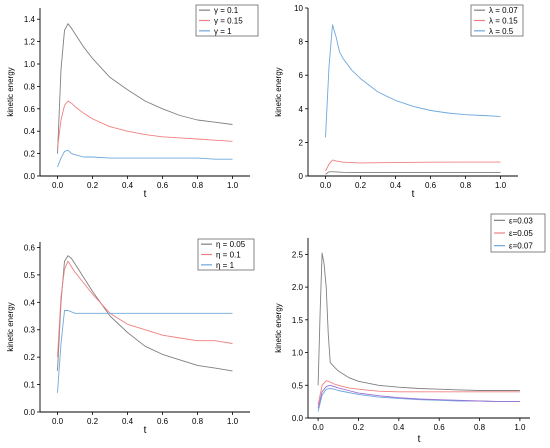 This screenshot has height=448, width=550. What do you see at coordinates (30, 330) in the screenshot?
I see `y-tick-label: 0.3` at bounding box center [30, 330].